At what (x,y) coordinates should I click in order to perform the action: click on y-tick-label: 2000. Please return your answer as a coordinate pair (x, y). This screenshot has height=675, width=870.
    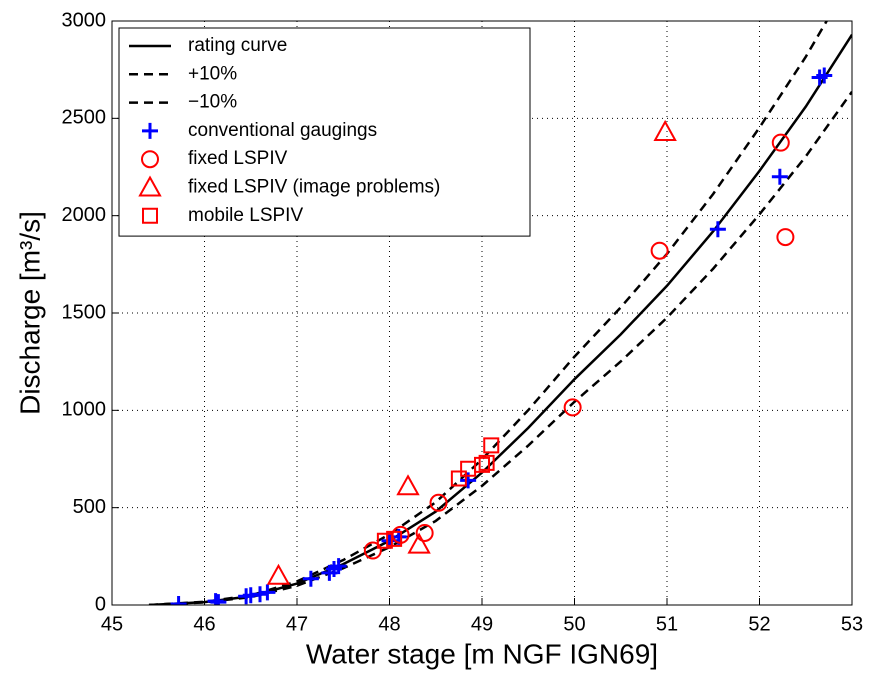
    Looking at the image, I should click on (84, 215).